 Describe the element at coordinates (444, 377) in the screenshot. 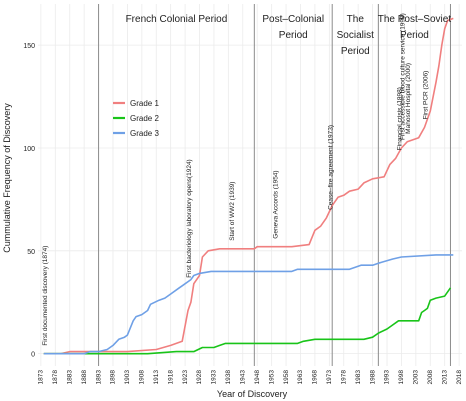

I see `x-tick-label: 2013` at that location.